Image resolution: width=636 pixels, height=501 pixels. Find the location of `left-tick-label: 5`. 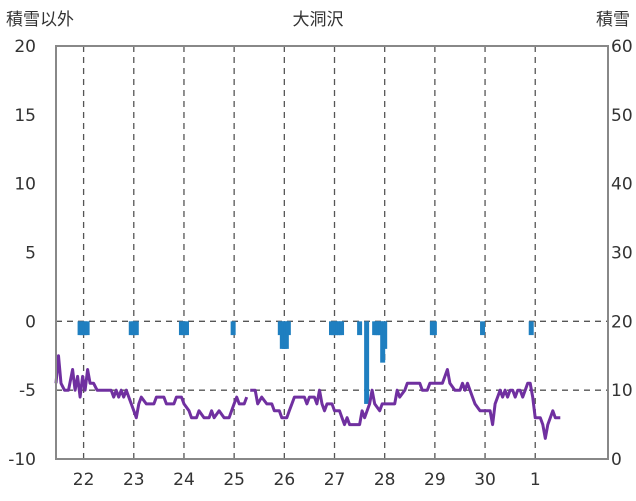

left-tick-label: 5 is located at coordinates (30, 254).